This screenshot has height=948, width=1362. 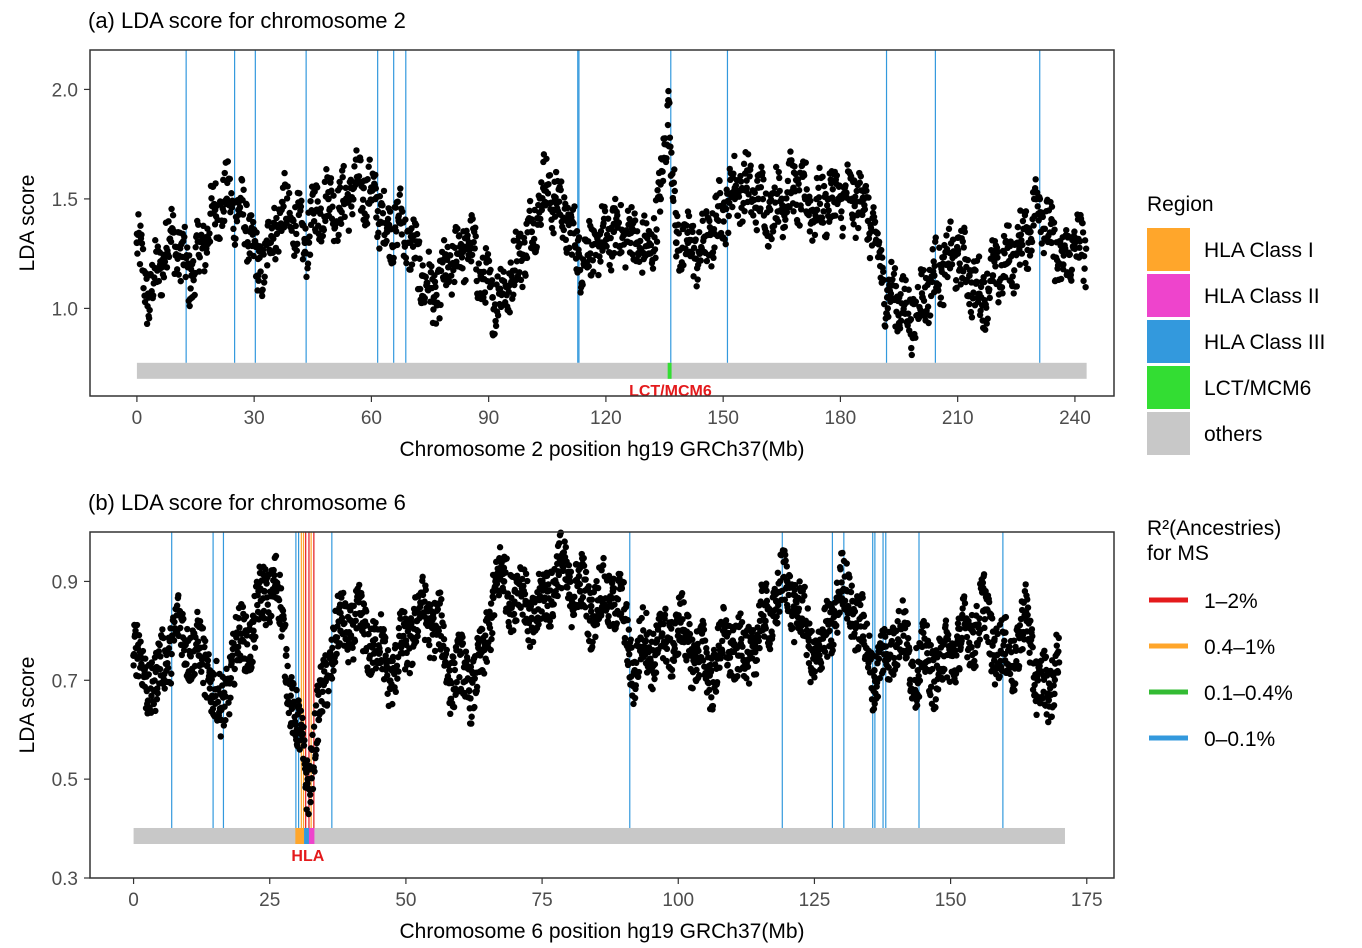 What do you see at coordinates (1239, 739) in the screenshot?
I see `r2-legend-label: 0–0.1%` at bounding box center [1239, 739].